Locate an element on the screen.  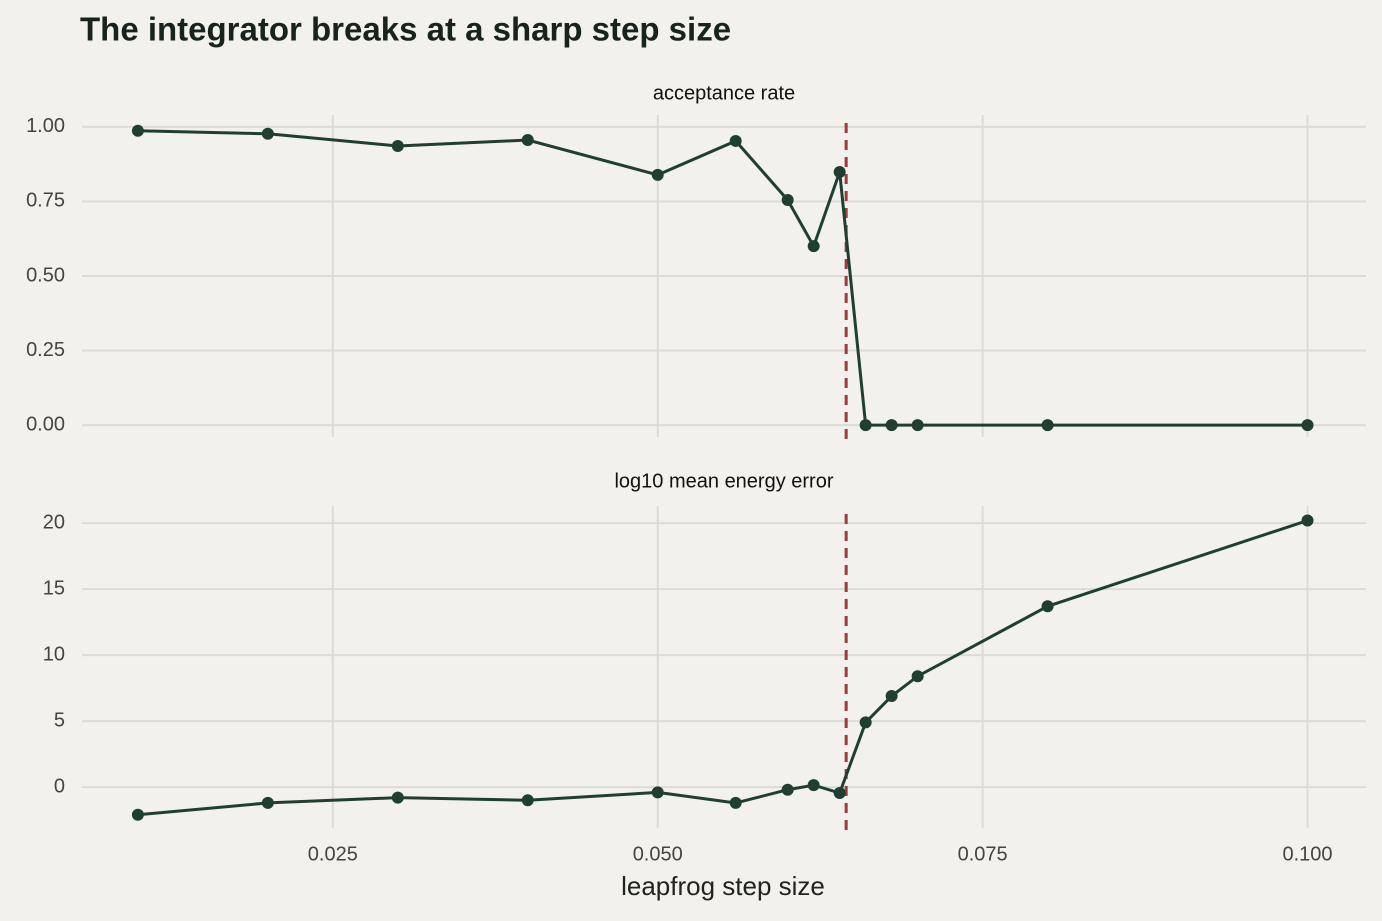
x-tick-label: 0.025 is located at coordinates (333, 854).